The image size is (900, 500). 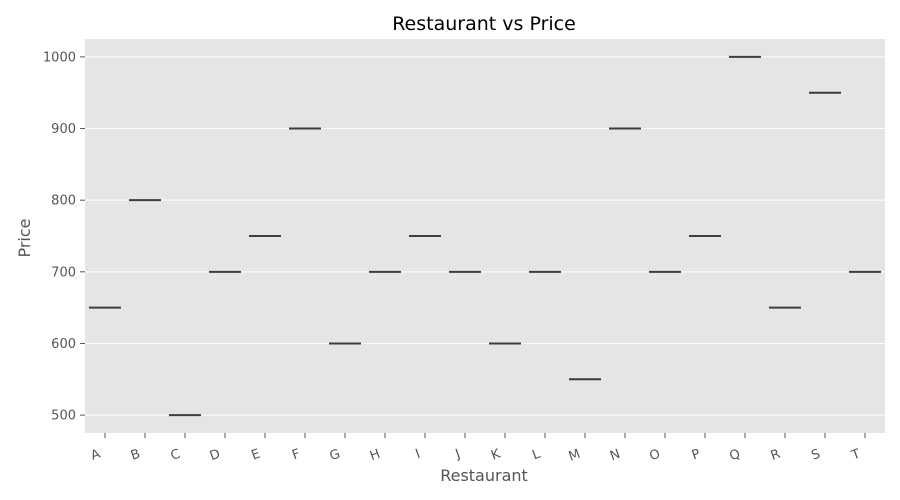 What do you see at coordinates (24, 237) in the screenshot?
I see `y-axis-label: Price` at bounding box center [24, 237].